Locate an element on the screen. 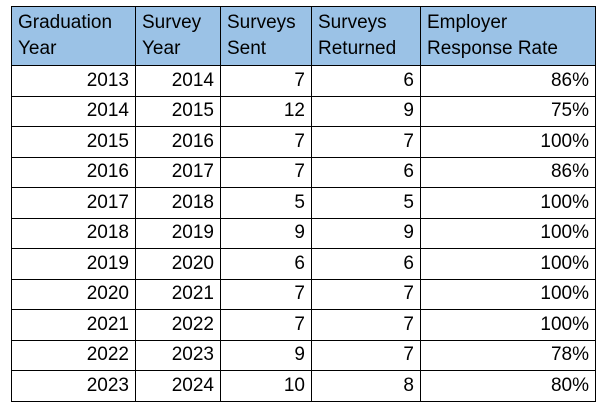 The image size is (605, 414). graduation-year-cell: 2019 is located at coordinates (73, 264).